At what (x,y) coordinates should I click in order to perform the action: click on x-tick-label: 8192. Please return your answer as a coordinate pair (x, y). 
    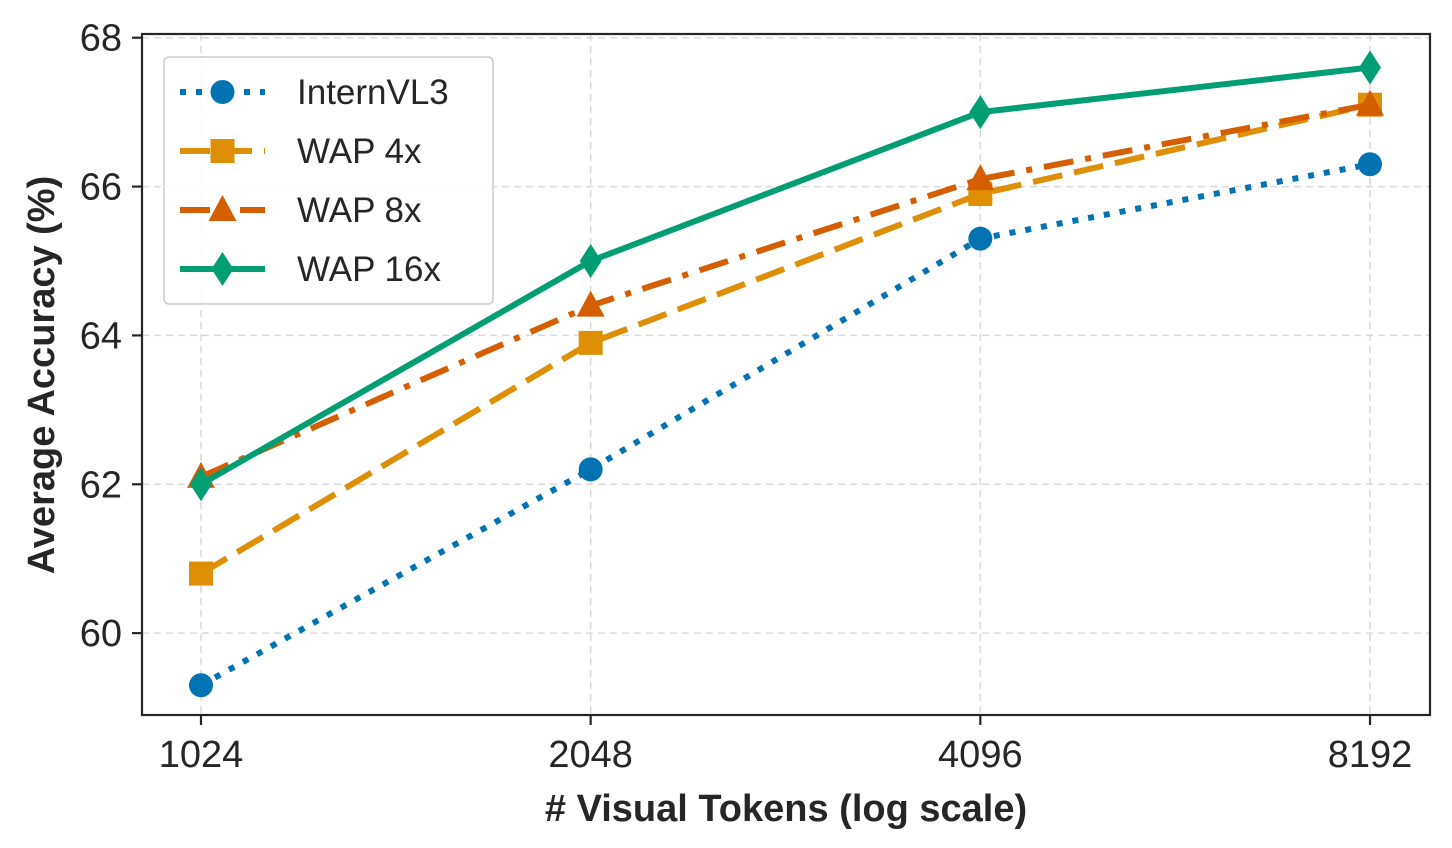
    Looking at the image, I should click on (1370, 755).